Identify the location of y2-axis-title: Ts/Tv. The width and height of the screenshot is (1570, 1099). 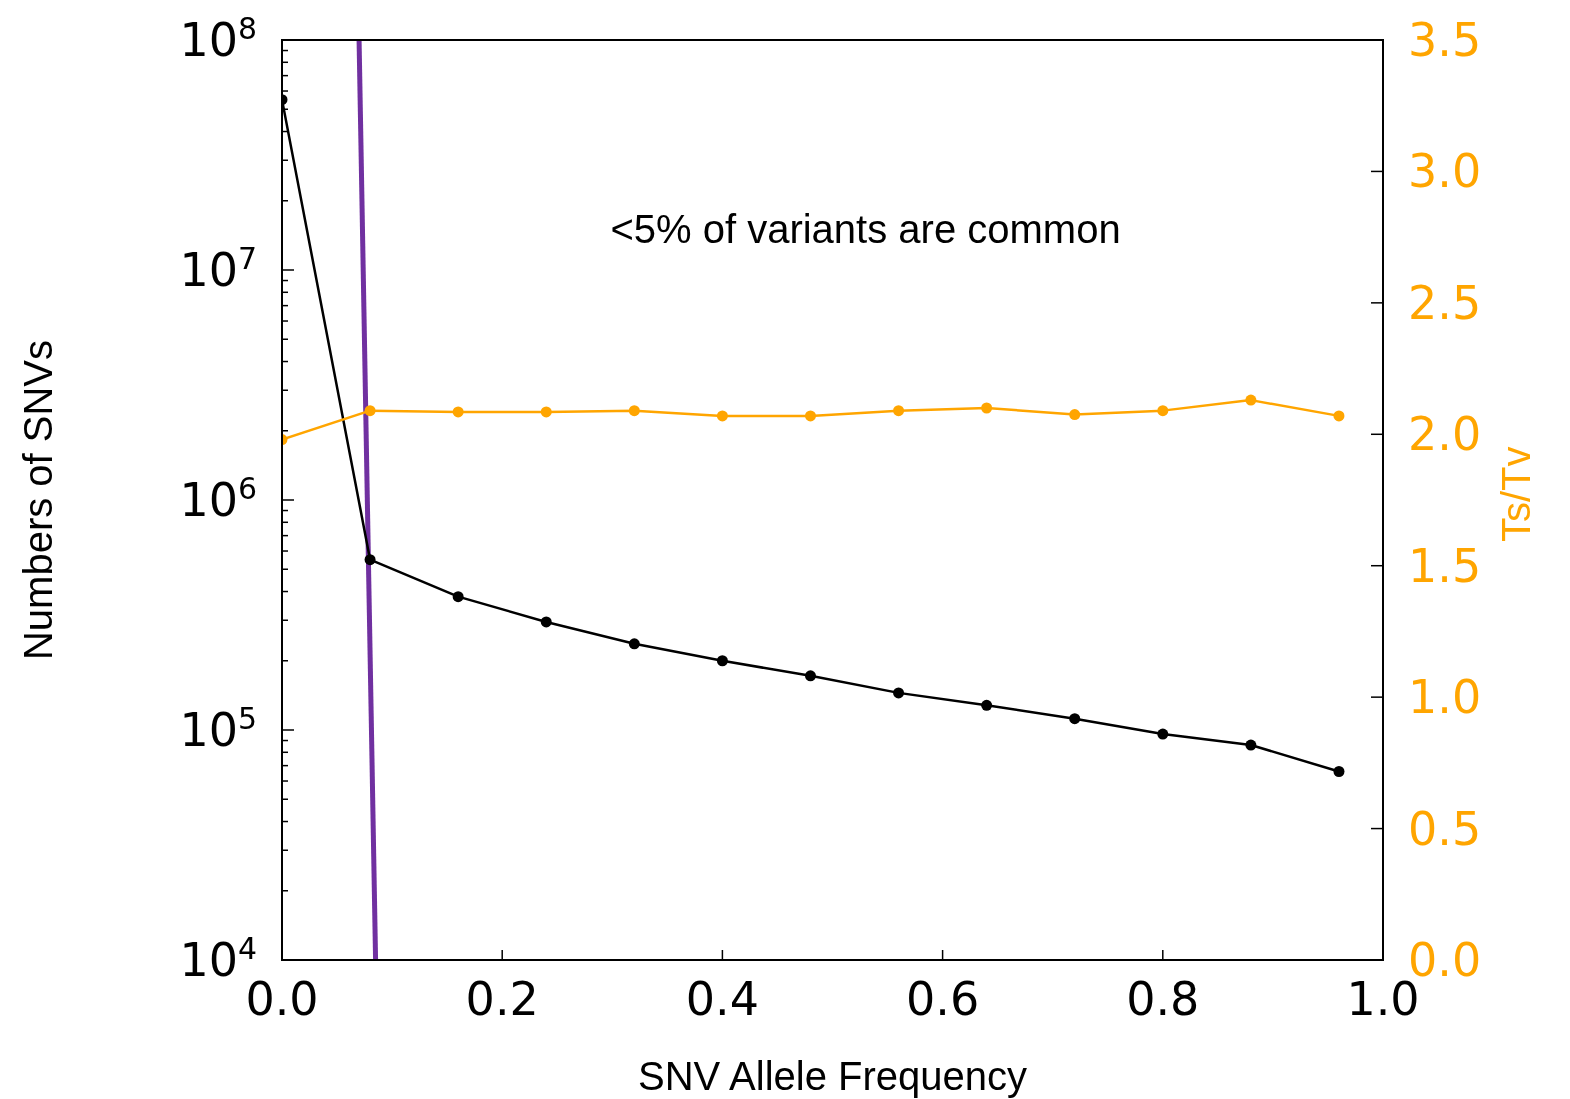
(1516, 494).